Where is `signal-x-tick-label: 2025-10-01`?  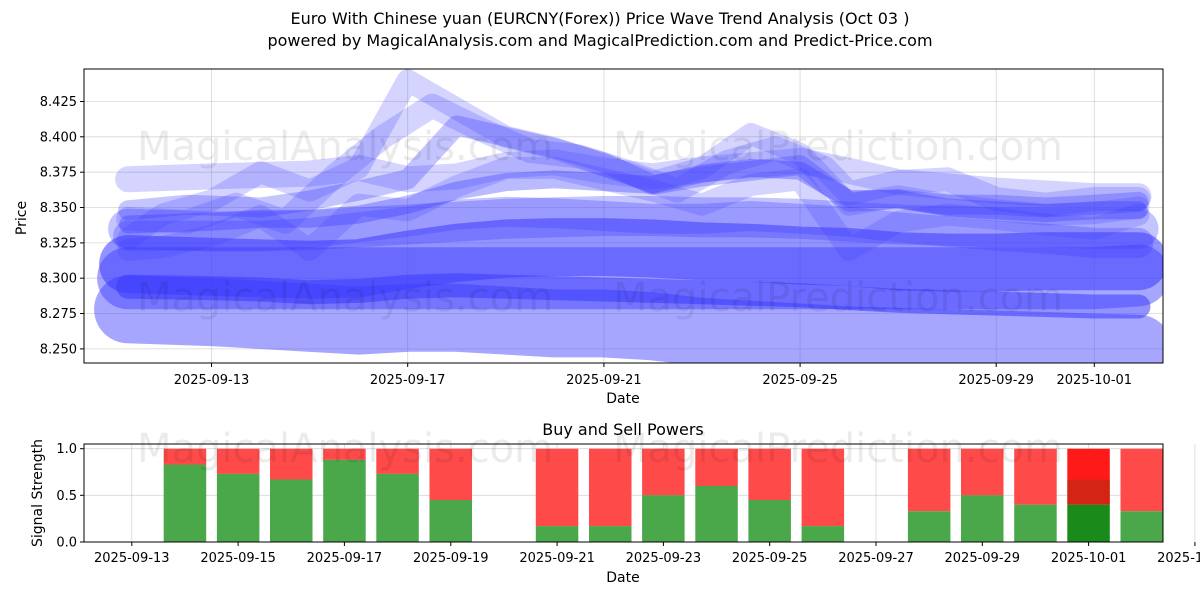
signal-x-tick-label: 2025-10-01 is located at coordinates (1089, 558).